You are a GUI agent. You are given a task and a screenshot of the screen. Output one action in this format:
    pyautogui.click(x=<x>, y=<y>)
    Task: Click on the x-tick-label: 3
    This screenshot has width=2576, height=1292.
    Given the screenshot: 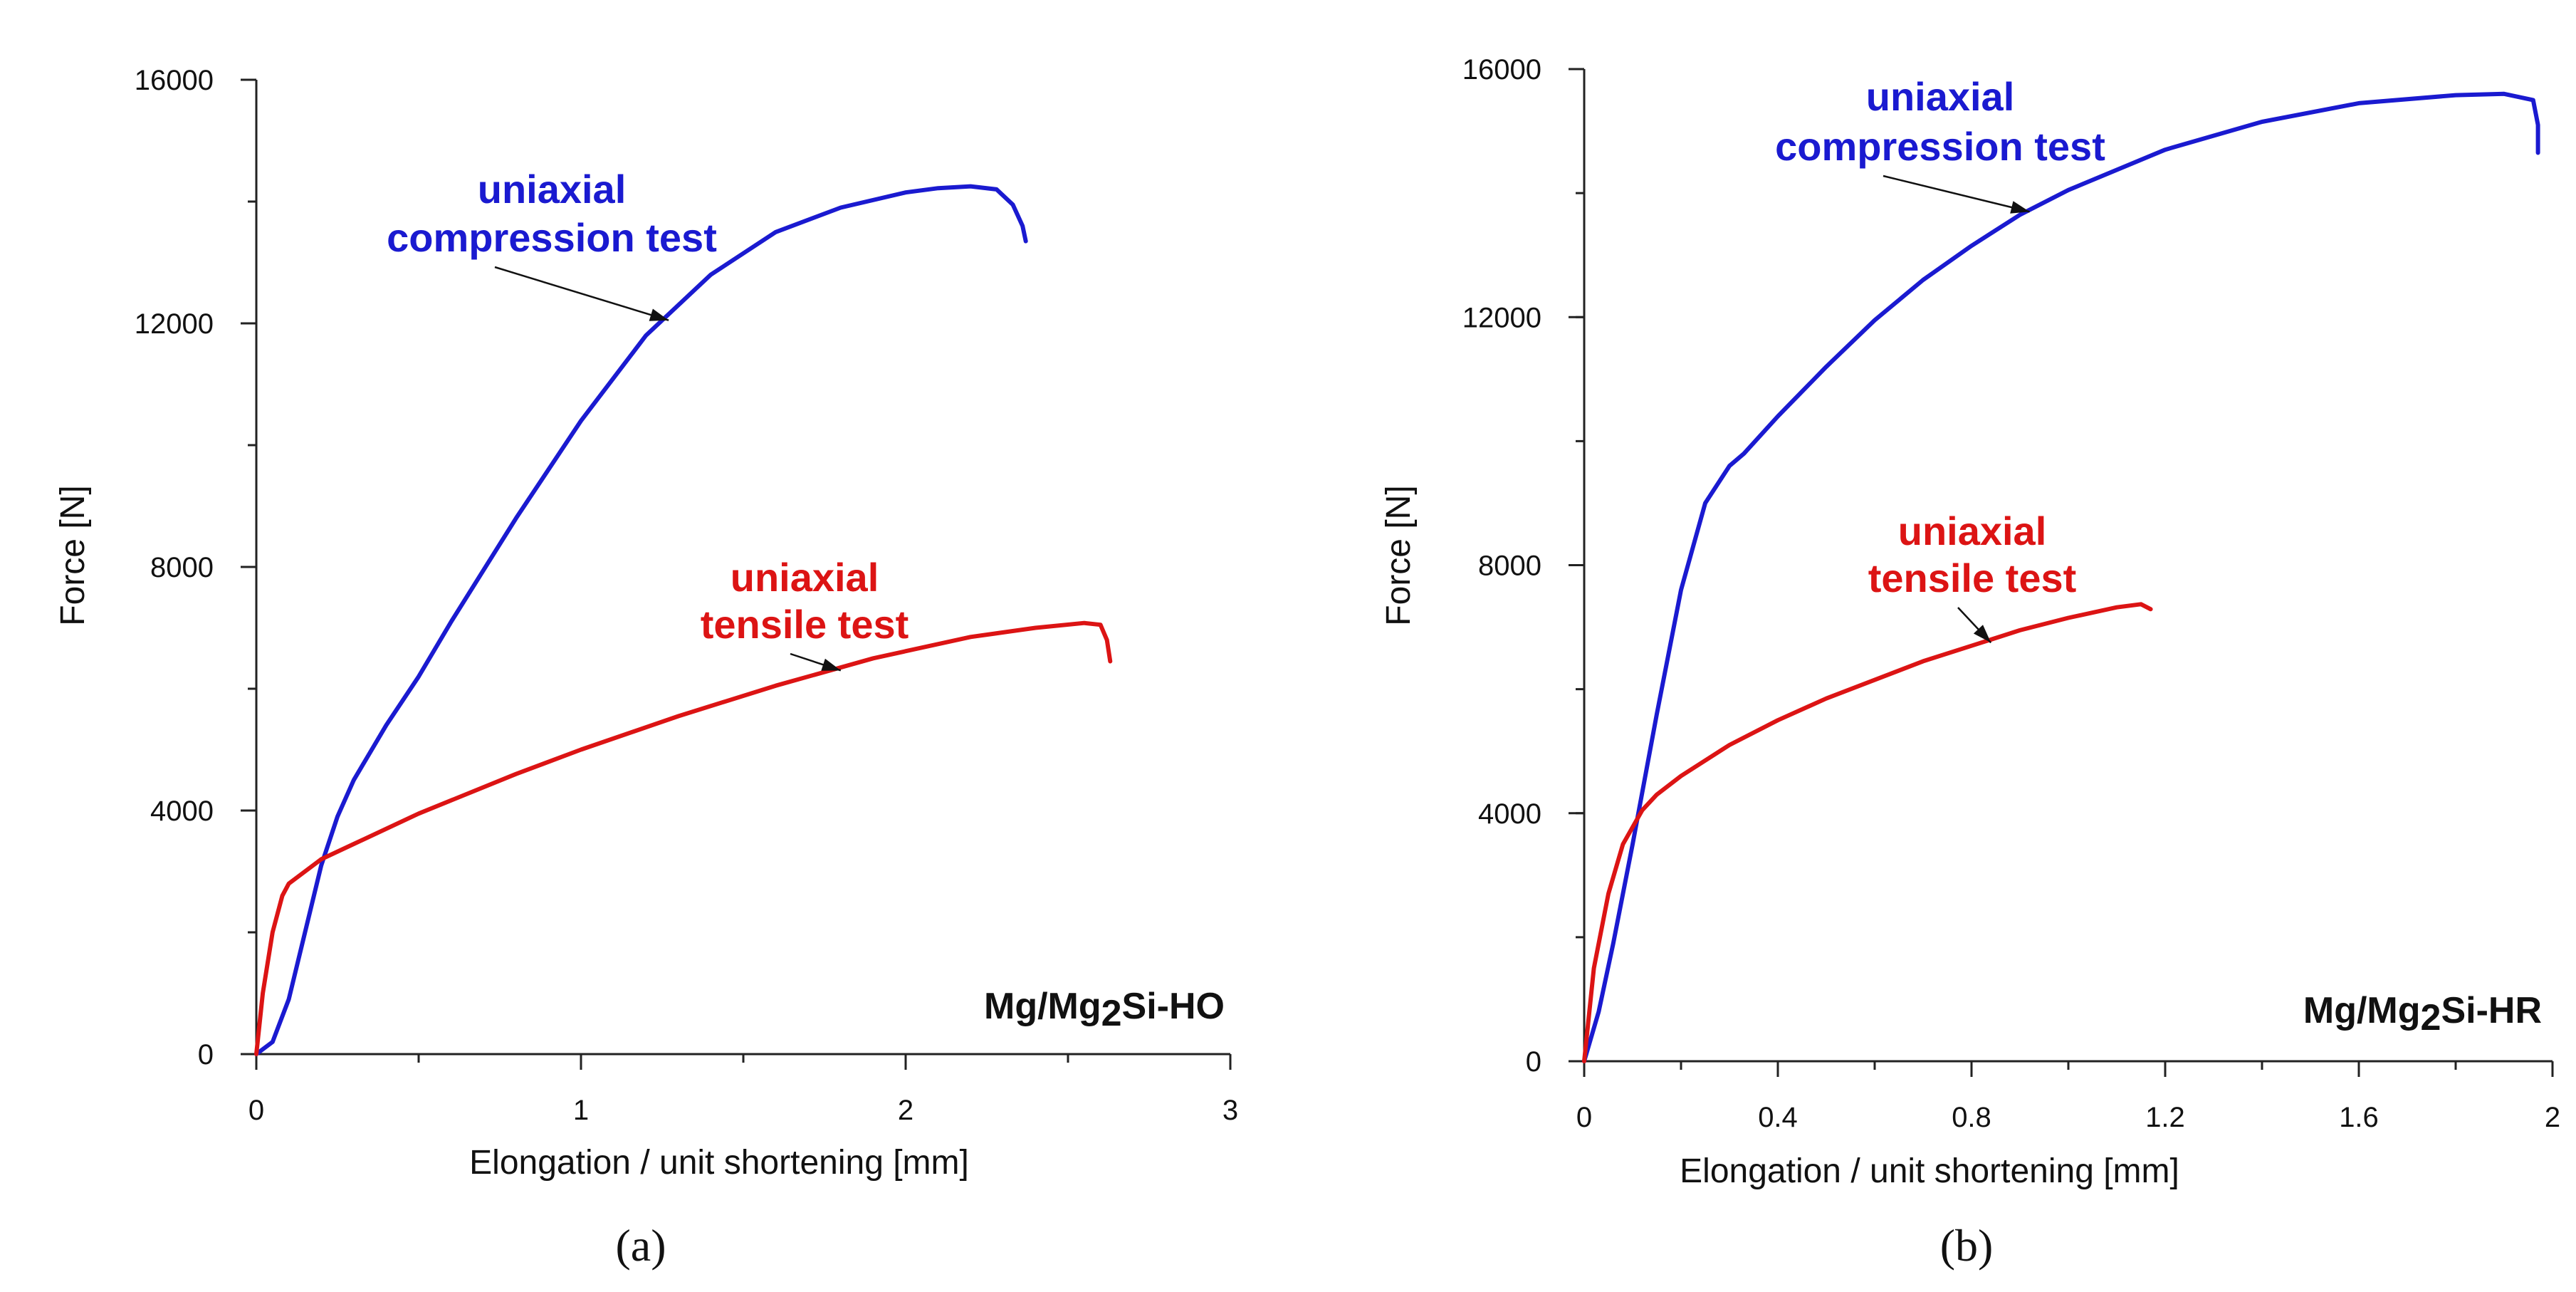 What is the action you would take?
    pyautogui.click(x=1230, y=1110)
    